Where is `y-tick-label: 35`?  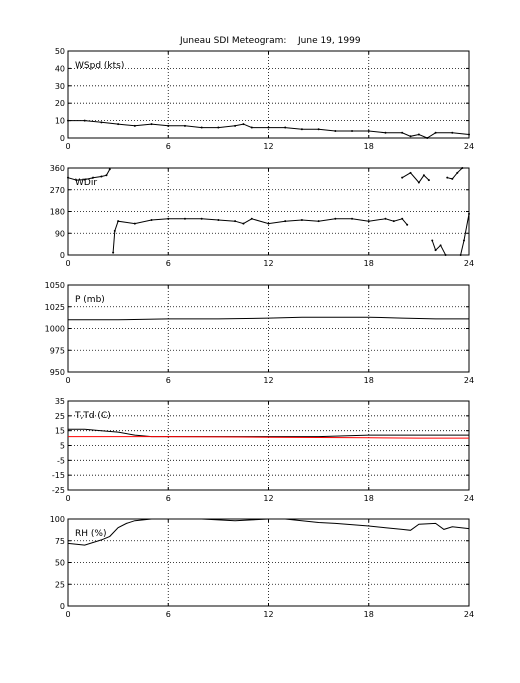 y-tick-label: 35 is located at coordinates (60, 401).